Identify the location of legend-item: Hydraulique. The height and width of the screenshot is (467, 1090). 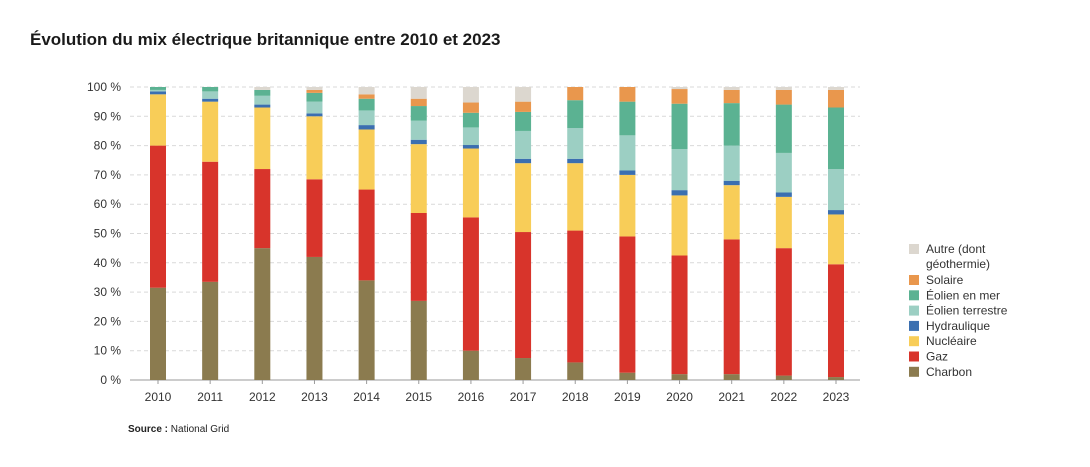
(949, 326).